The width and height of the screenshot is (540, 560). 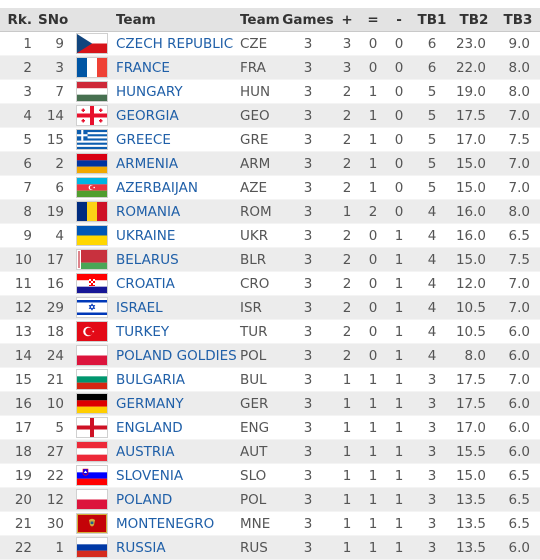 I want to click on team-link: UKRAINE, so click(x=146, y=235).